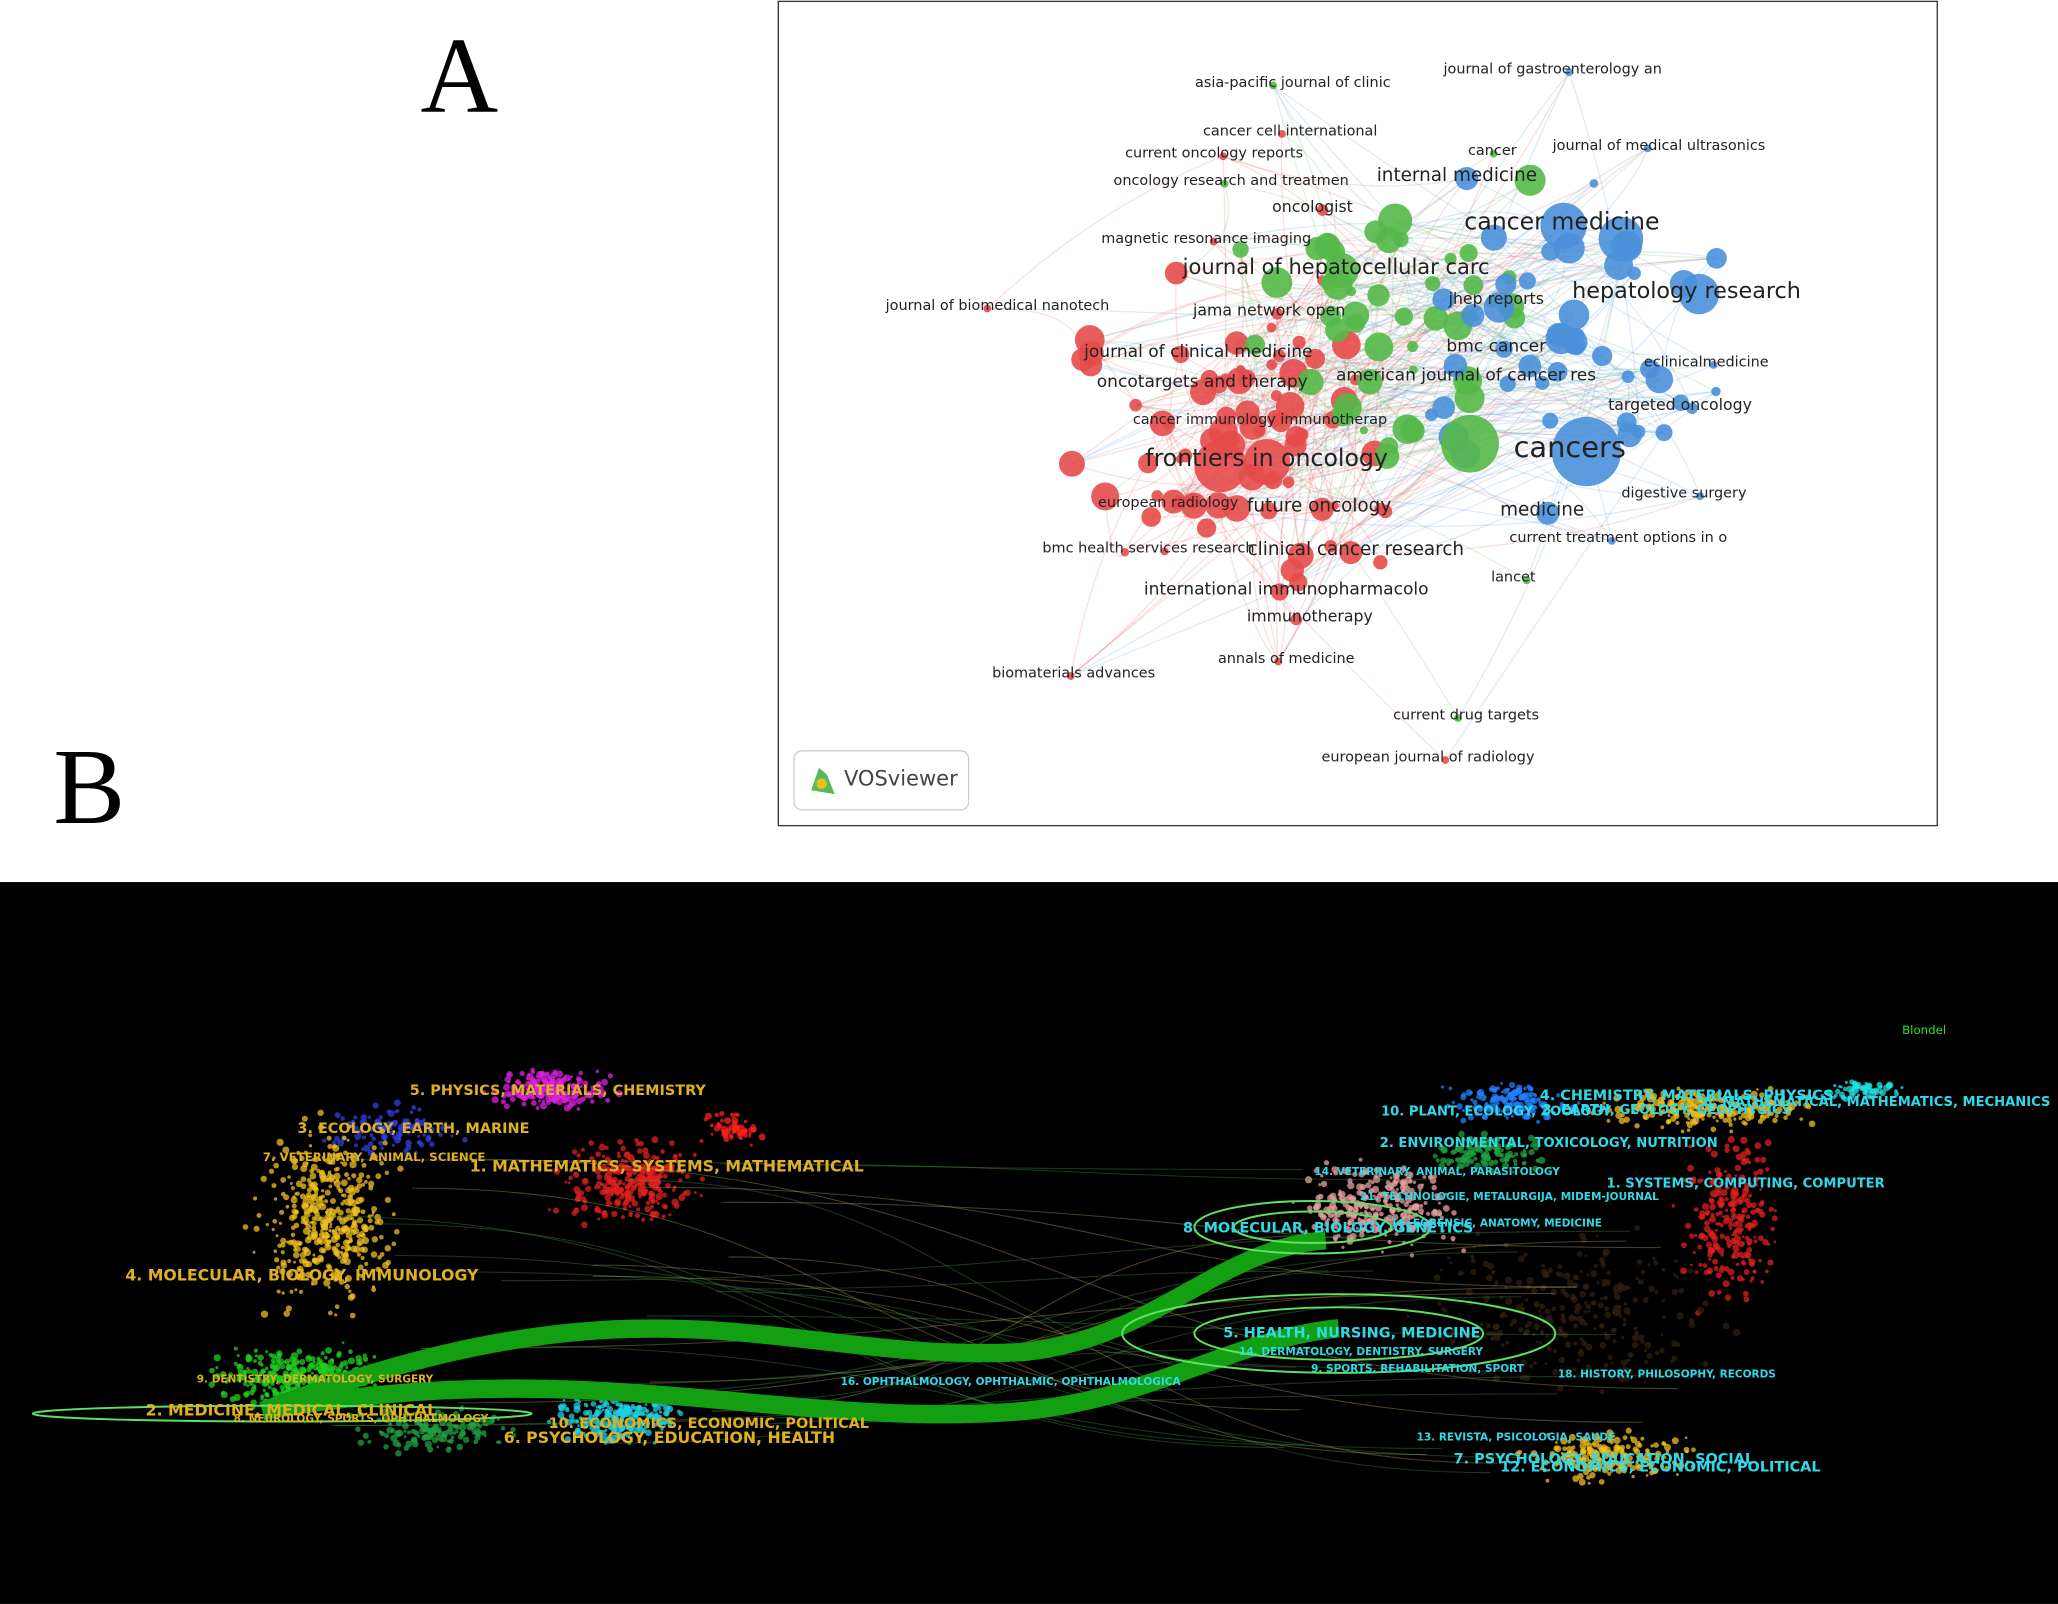  What do you see at coordinates (361, 1419) in the screenshot?
I see `cluster-label: 8. NEUROLOGY, SPORTS, OPHTHALMOLOGY` at bounding box center [361, 1419].